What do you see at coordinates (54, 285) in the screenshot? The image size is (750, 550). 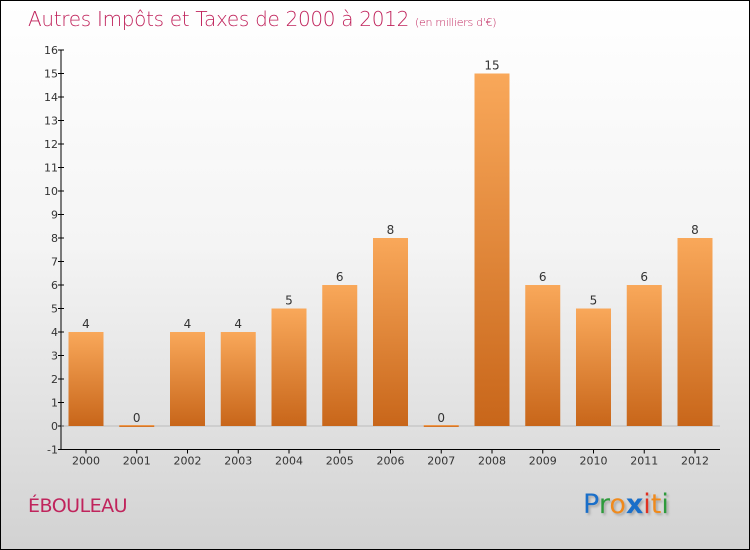 I see `y-tick-label: 6` at bounding box center [54, 285].